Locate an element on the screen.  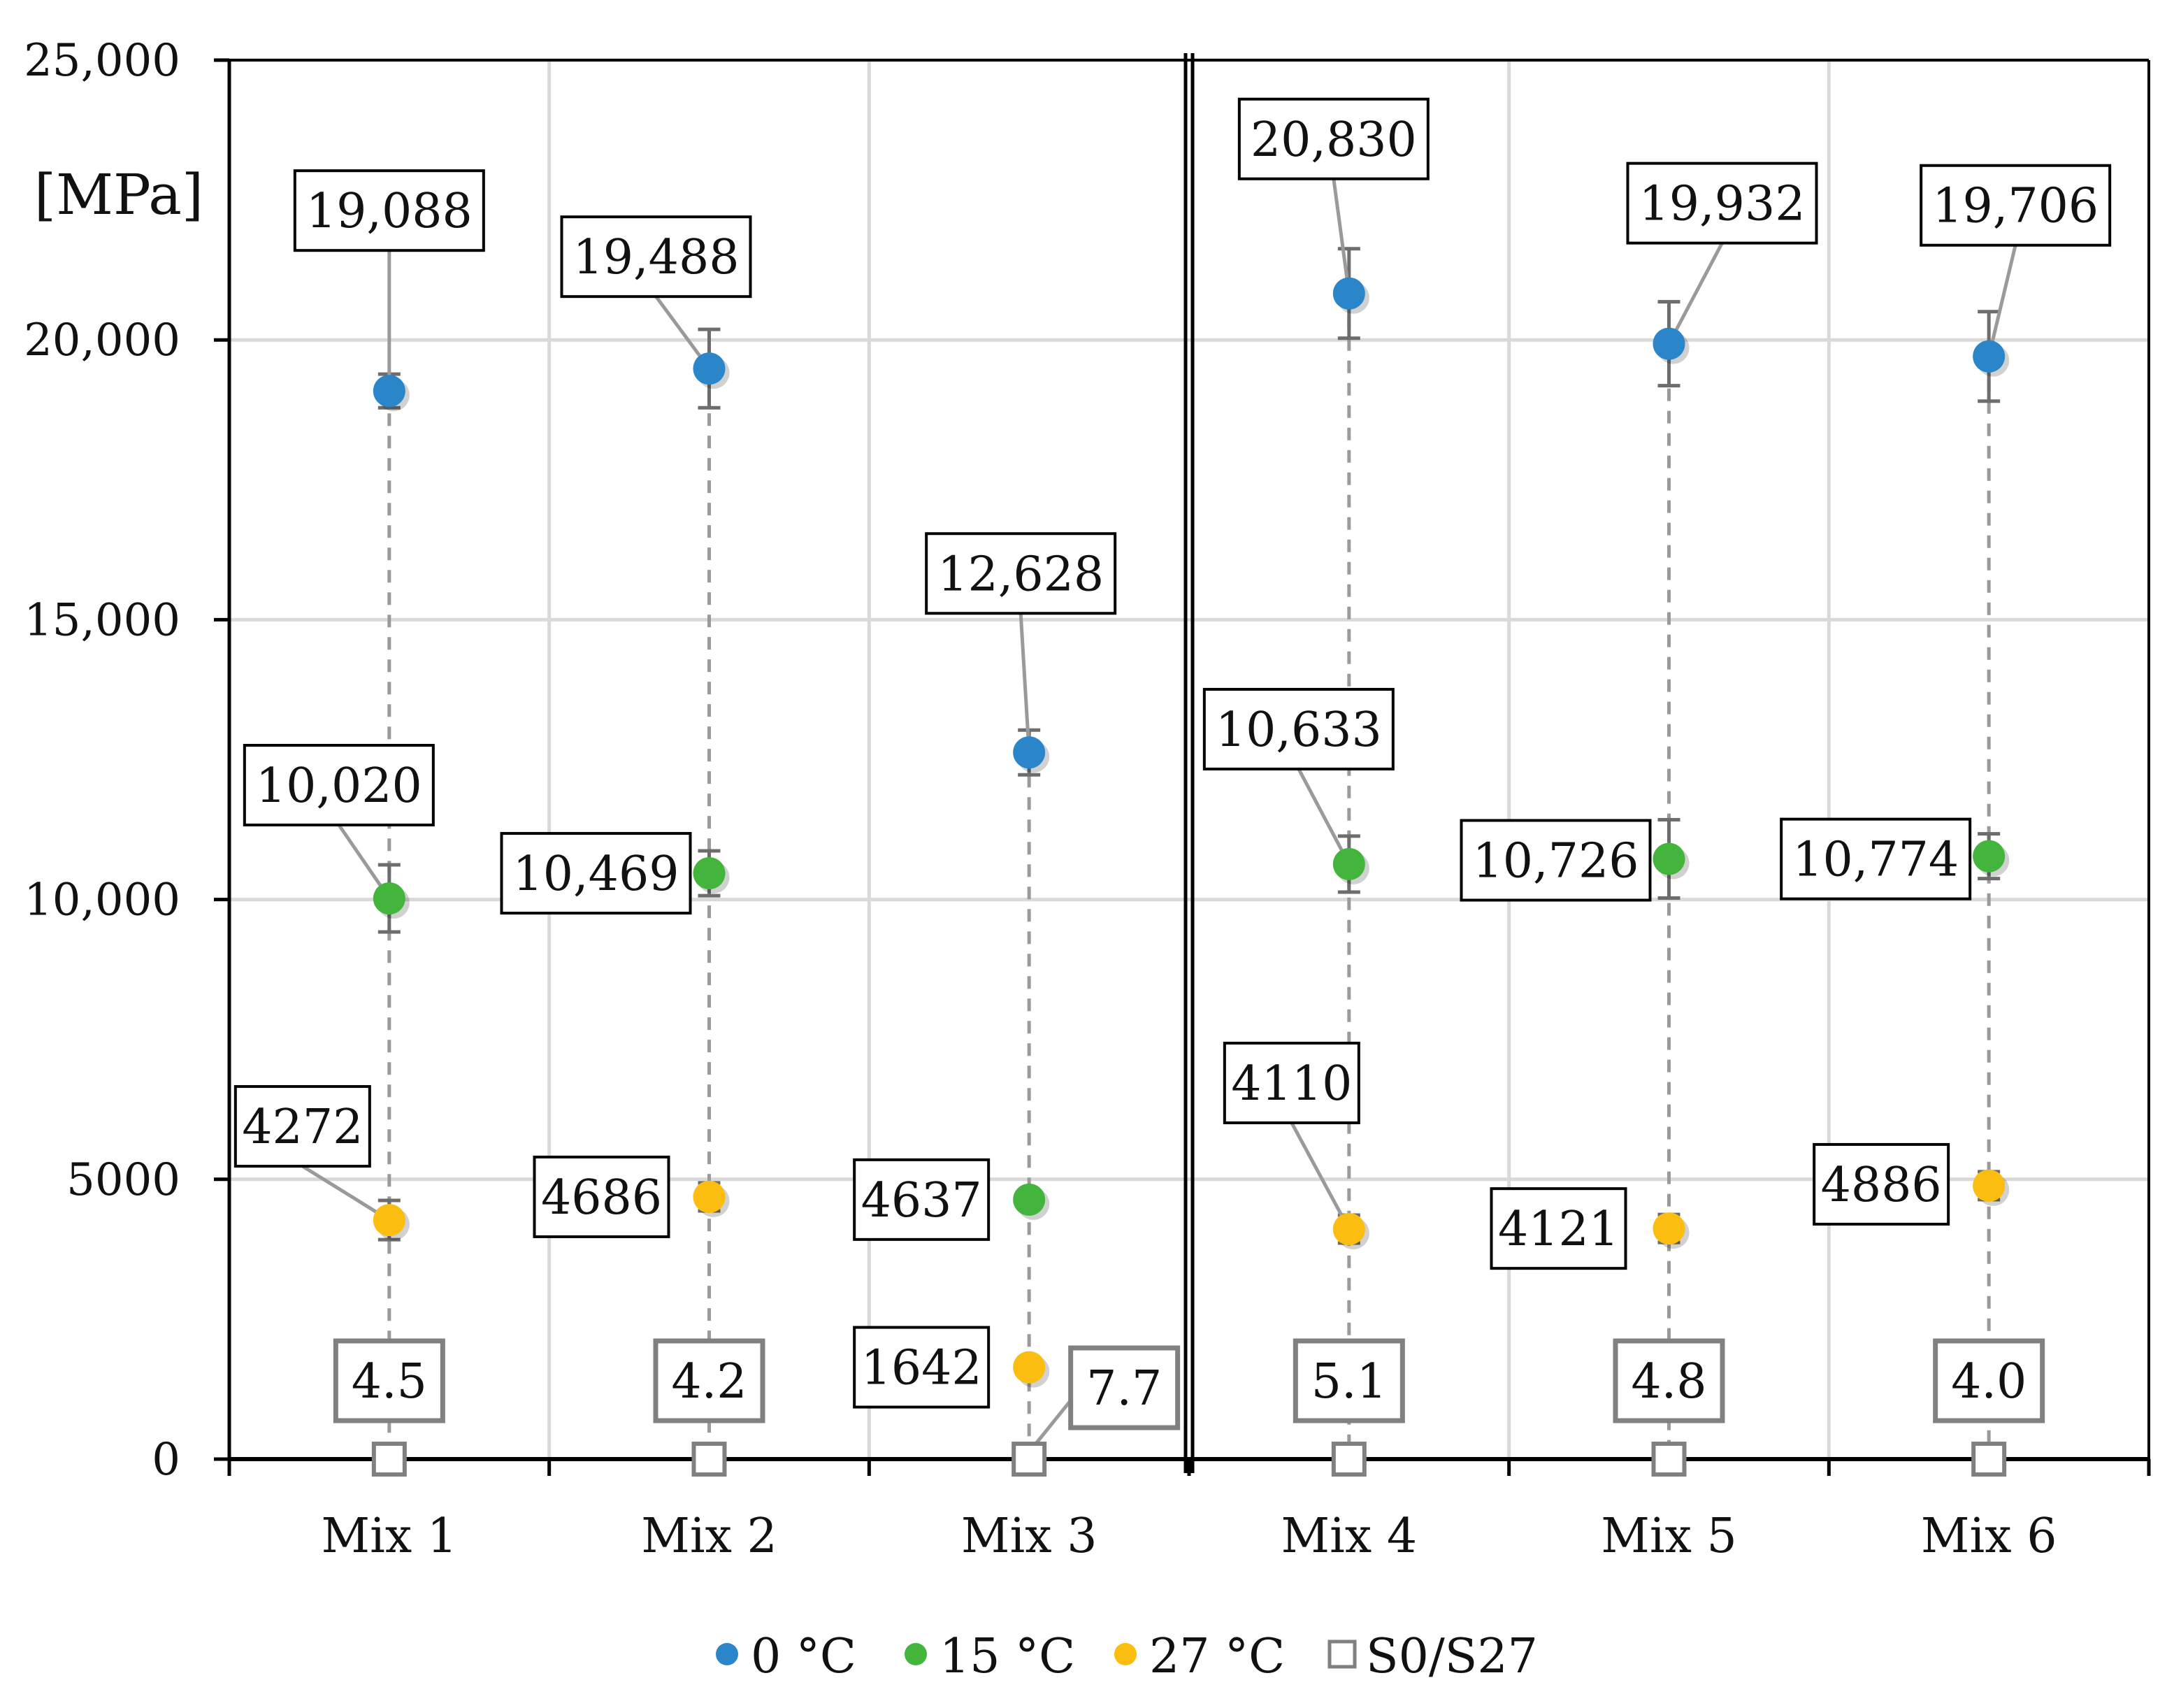
data-label: 20,830 is located at coordinates (1334, 140).